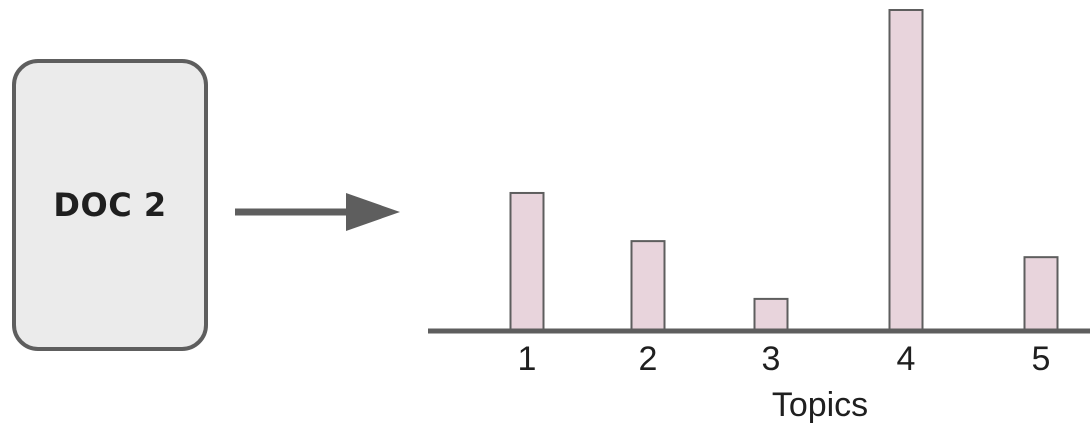 Image resolution: width=1090 pixels, height=432 pixels. What do you see at coordinates (527, 359) in the screenshot?
I see `x-tick-label: 1` at bounding box center [527, 359].